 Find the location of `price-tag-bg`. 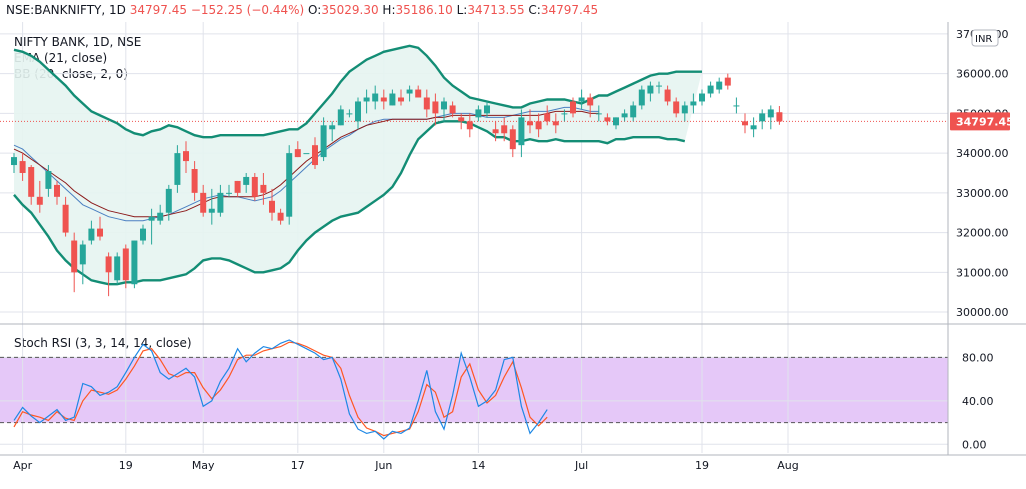

price-tag-bg is located at coordinates (980, 121).